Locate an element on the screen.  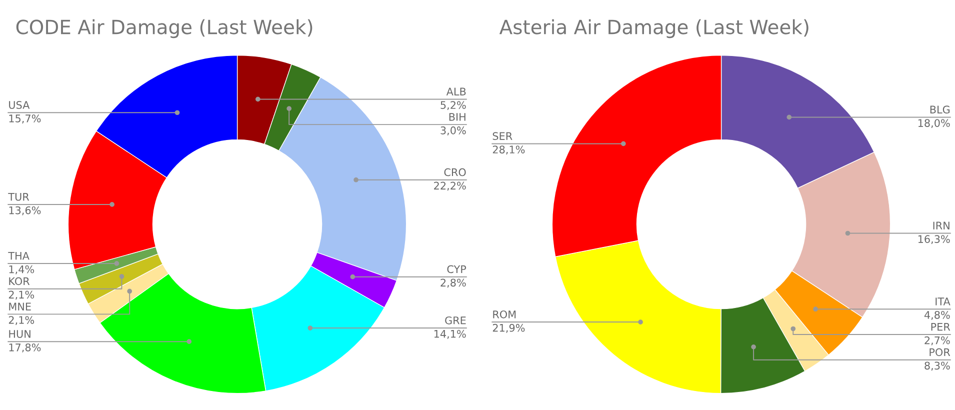
slice-label: ITA is located at coordinates (943, 302).